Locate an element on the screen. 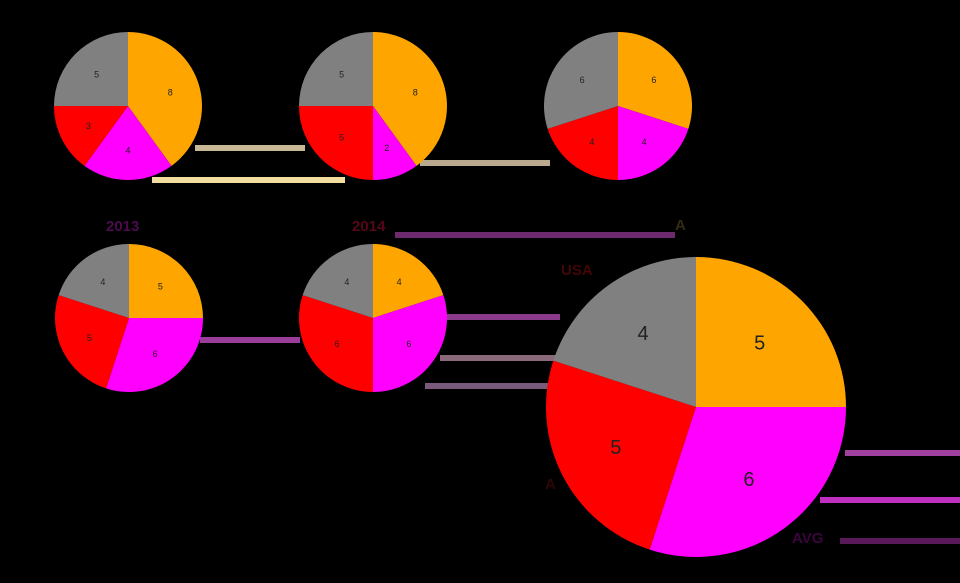 The height and width of the screenshot is (583, 960). pie-6-label-left: A is located at coordinates (550, 484).